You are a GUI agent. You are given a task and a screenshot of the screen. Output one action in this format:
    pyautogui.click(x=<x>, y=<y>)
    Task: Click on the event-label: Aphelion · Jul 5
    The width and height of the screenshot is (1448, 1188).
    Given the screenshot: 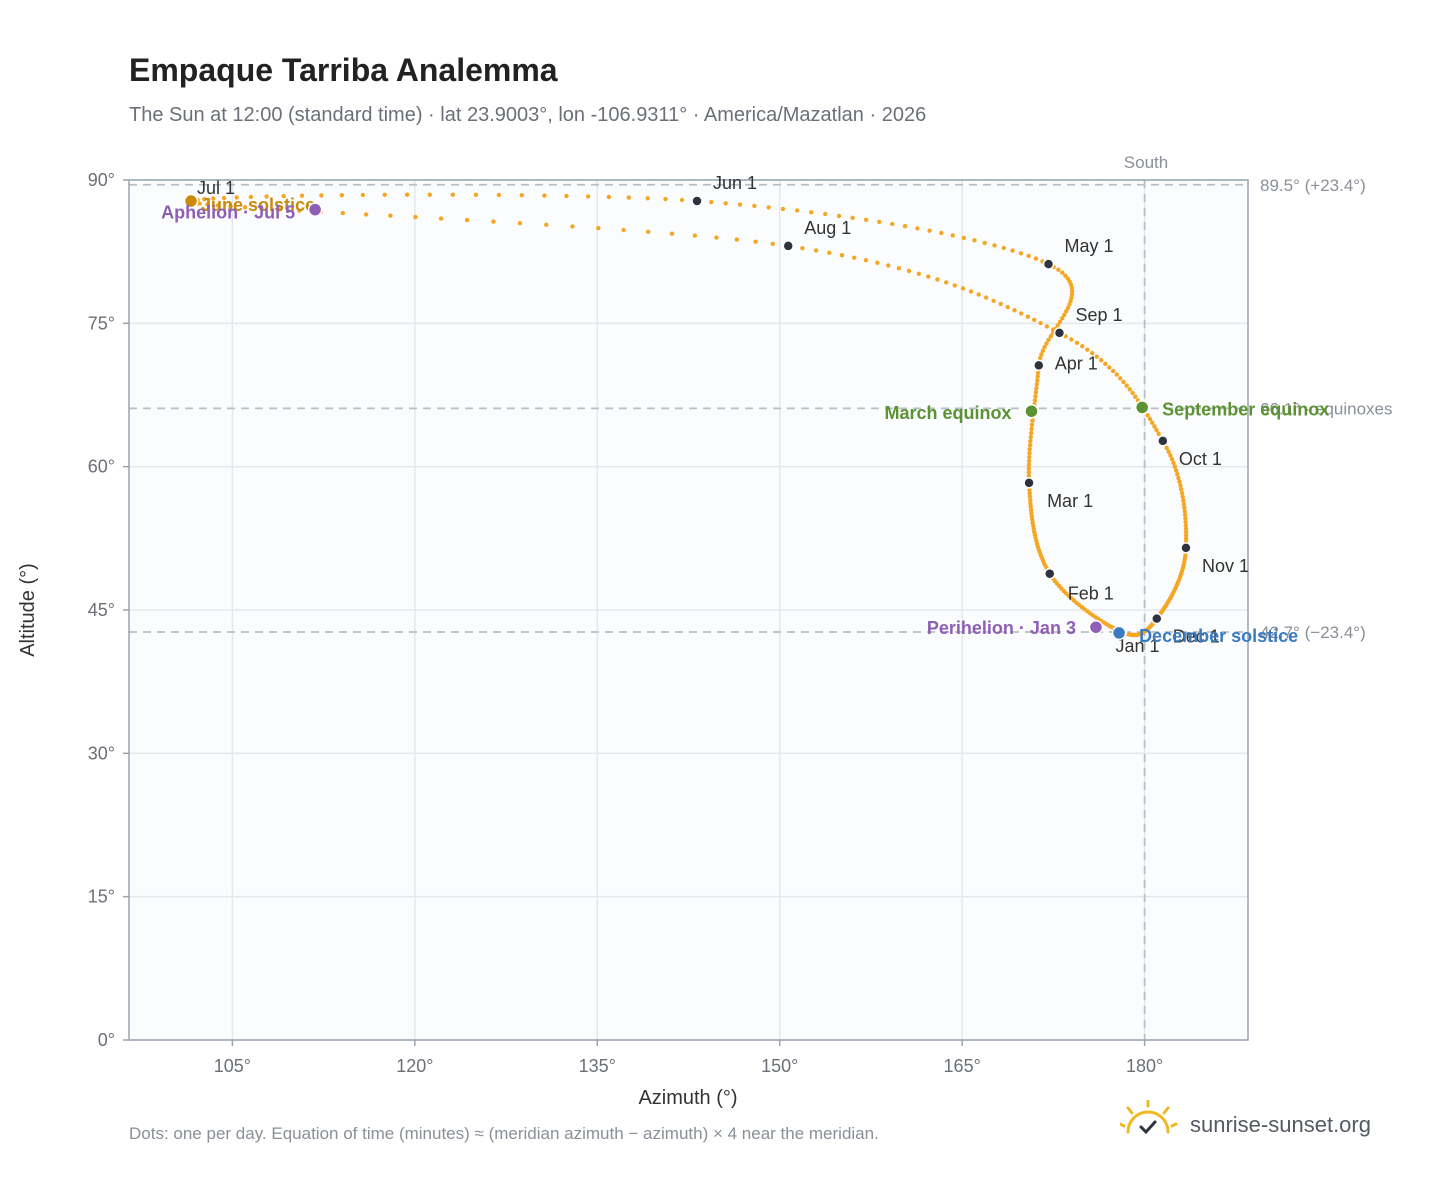 What is the action you would take?
    pyautogui.click(x=228, y=213)
    